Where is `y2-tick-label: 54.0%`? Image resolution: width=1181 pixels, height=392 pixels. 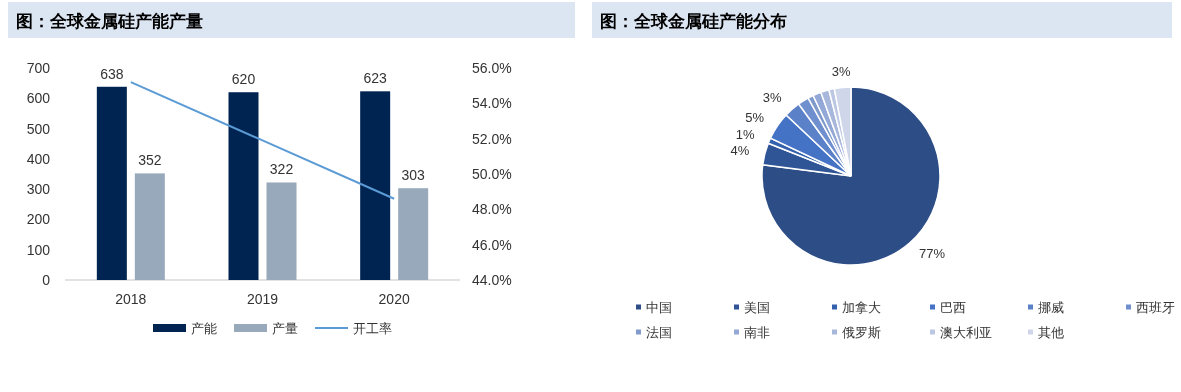 y2-tick-label: 54.0% is located at coordinates (492, 103).